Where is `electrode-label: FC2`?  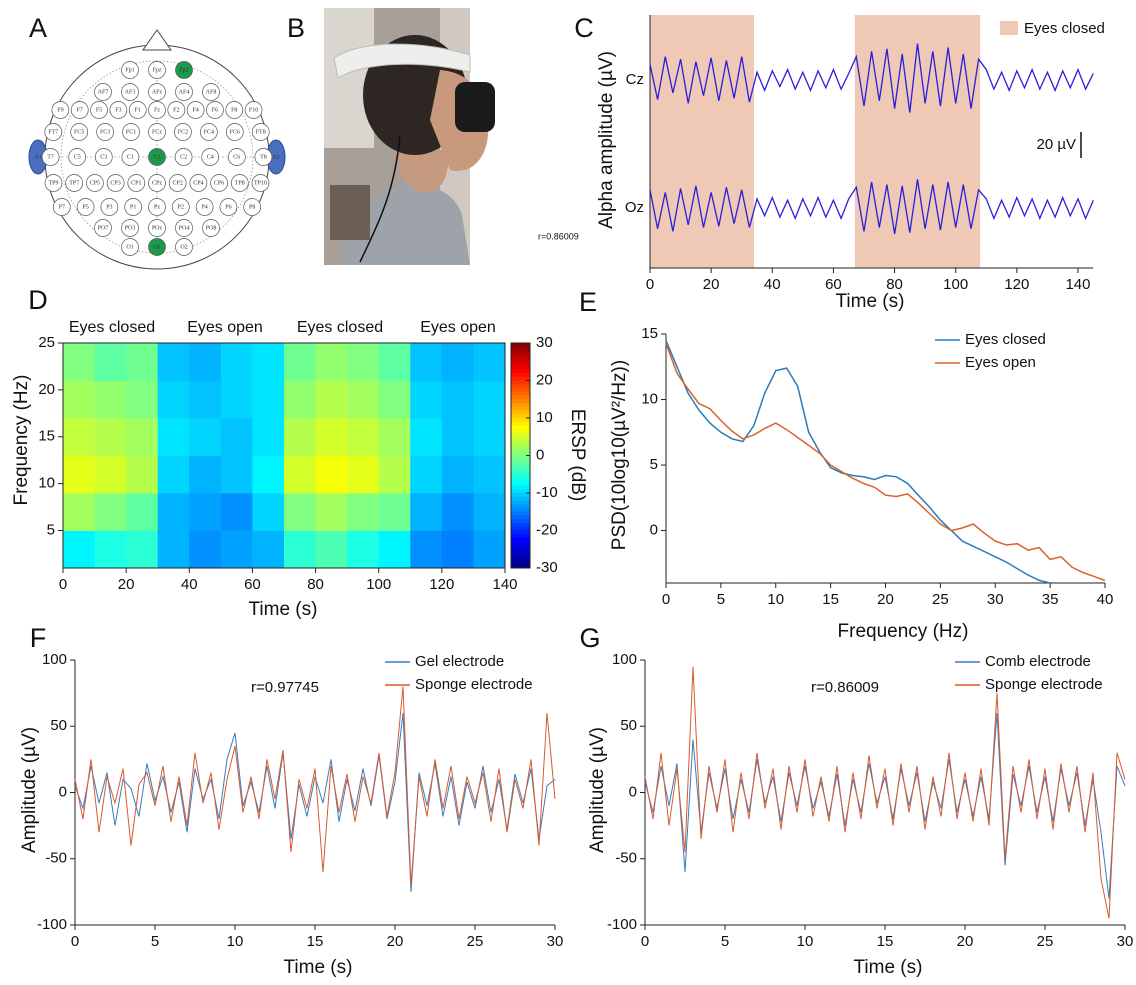
electrode-label: FC2 is located at coordinates (183, 132).